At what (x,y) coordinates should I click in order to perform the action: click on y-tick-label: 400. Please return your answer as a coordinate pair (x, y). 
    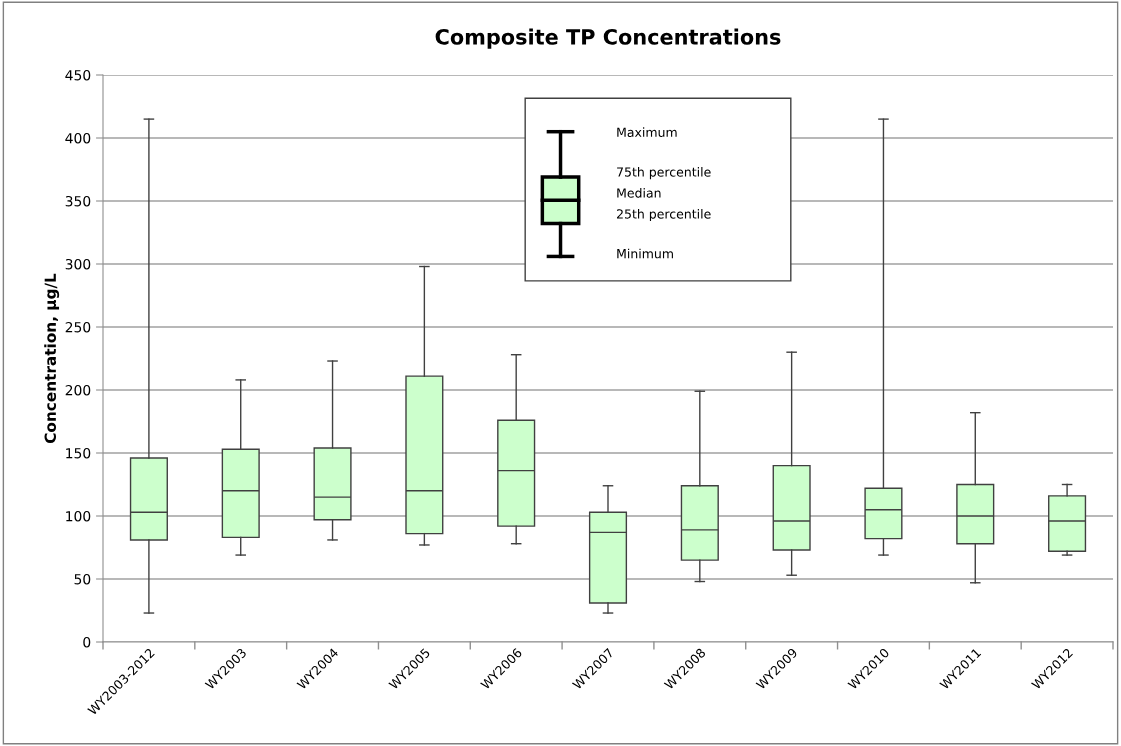
    Looking at the image, I should click on (78, 138).